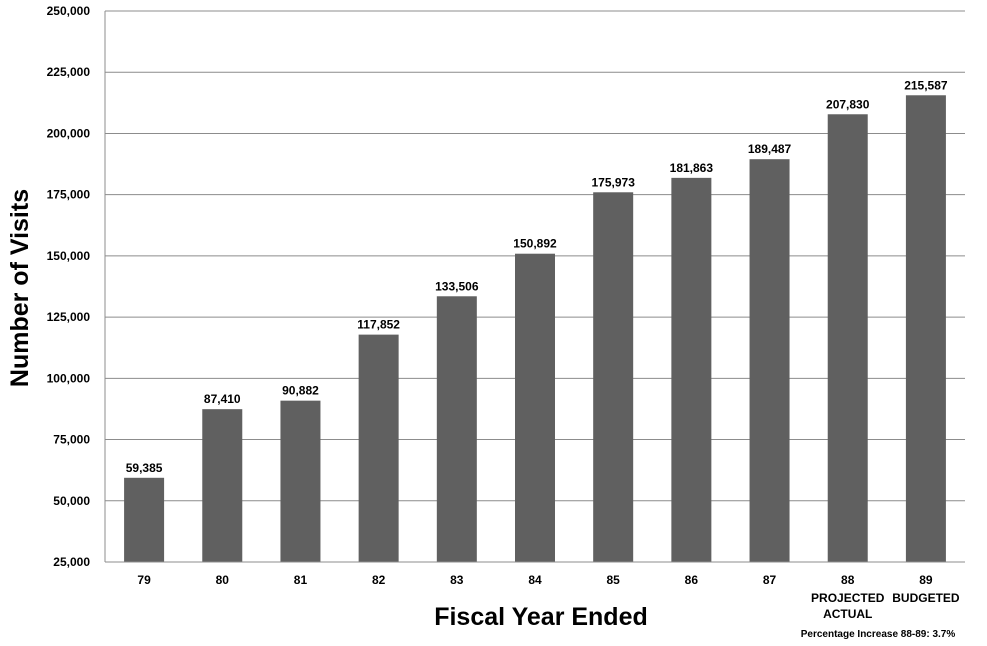 The height and width of the screenshot is (646, 987). Describe the element at coordinates (69, 317) in the screenshot. I see `y-tick-label: 125,000` at that location.